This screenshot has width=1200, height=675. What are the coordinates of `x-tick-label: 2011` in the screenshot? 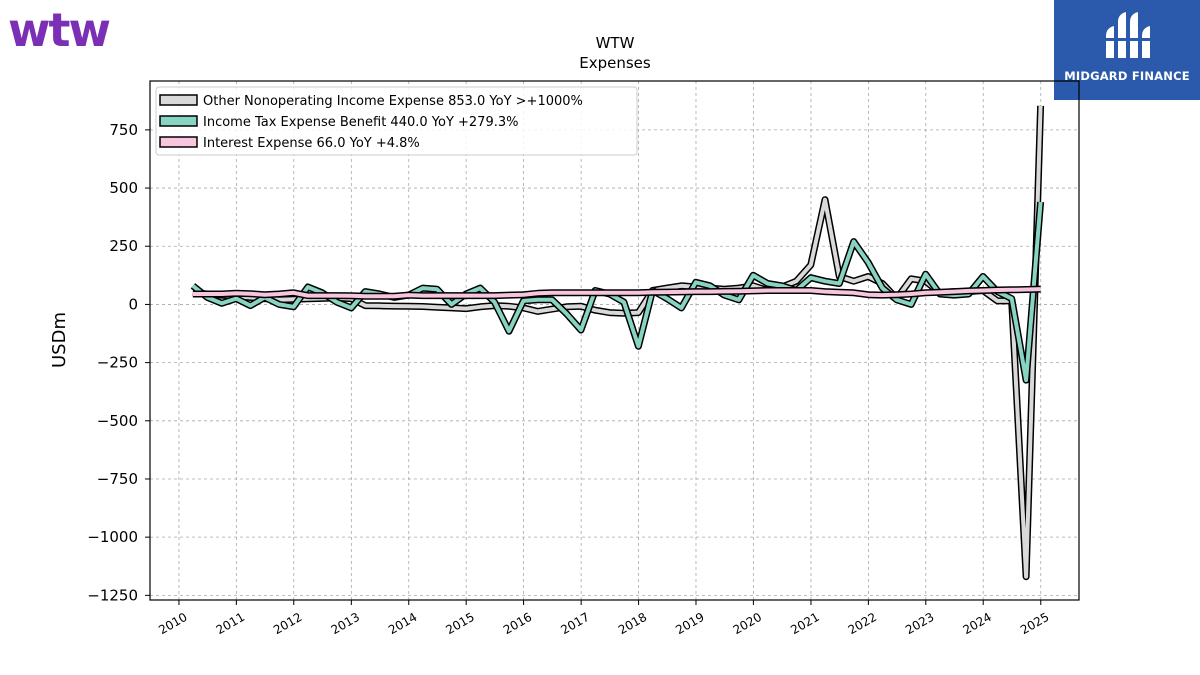 It's located at (230, 623).